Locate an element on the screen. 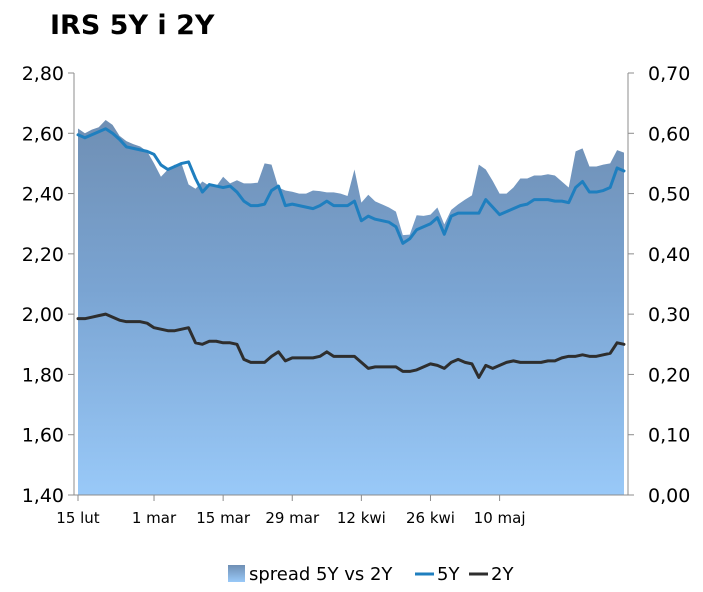  right-tick-label: 0,40 is located at coordinates (669, 255).